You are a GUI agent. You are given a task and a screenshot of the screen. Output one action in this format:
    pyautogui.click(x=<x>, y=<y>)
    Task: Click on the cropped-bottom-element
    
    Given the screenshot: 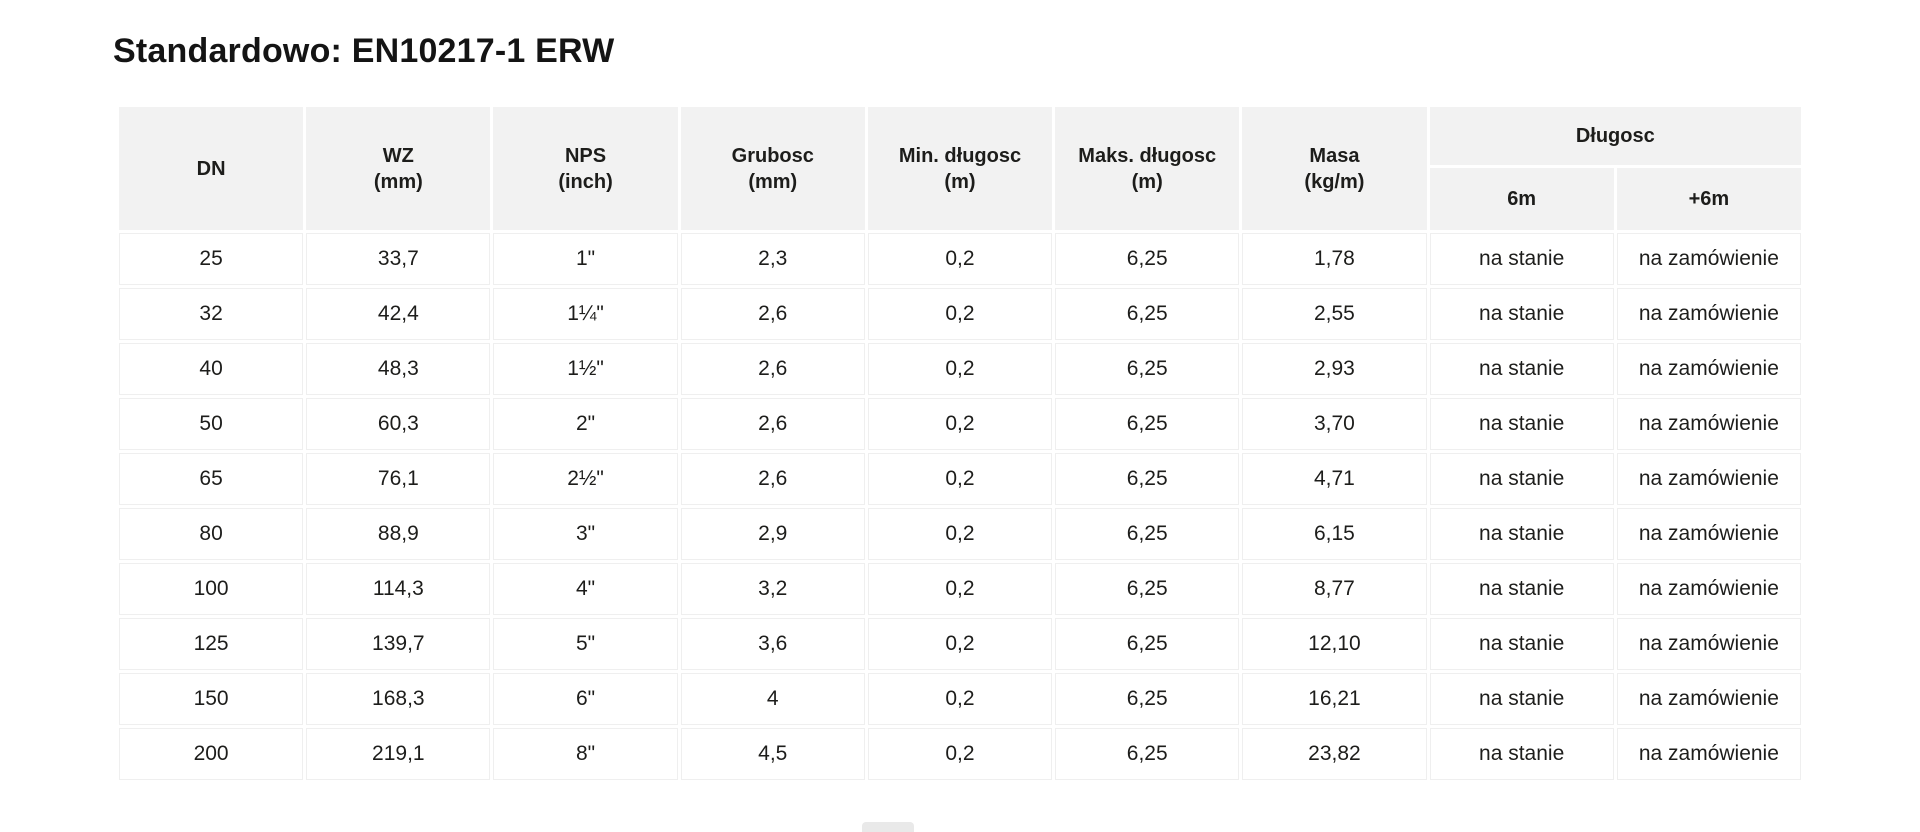 What is the action you would take?
    pyautogui.click(x=888, y=827)
    